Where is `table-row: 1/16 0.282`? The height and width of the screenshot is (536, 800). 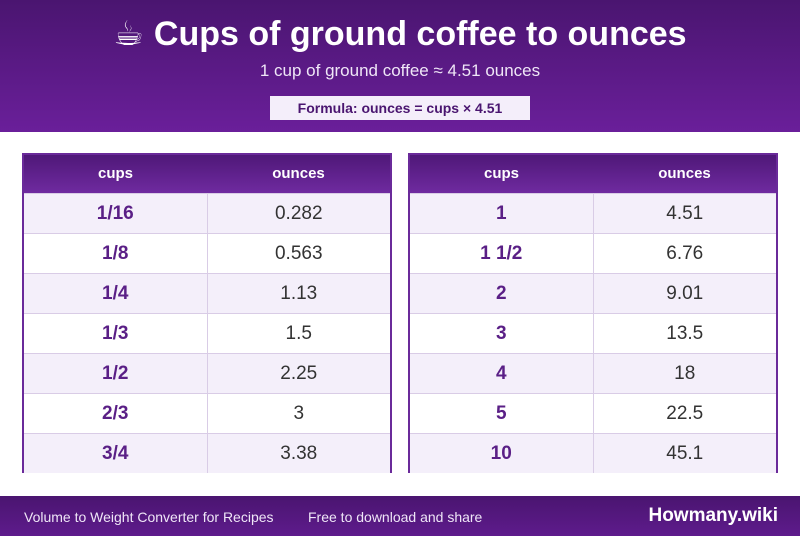
table-row: 1/16 0.282 is located at coordinates (207, 213).